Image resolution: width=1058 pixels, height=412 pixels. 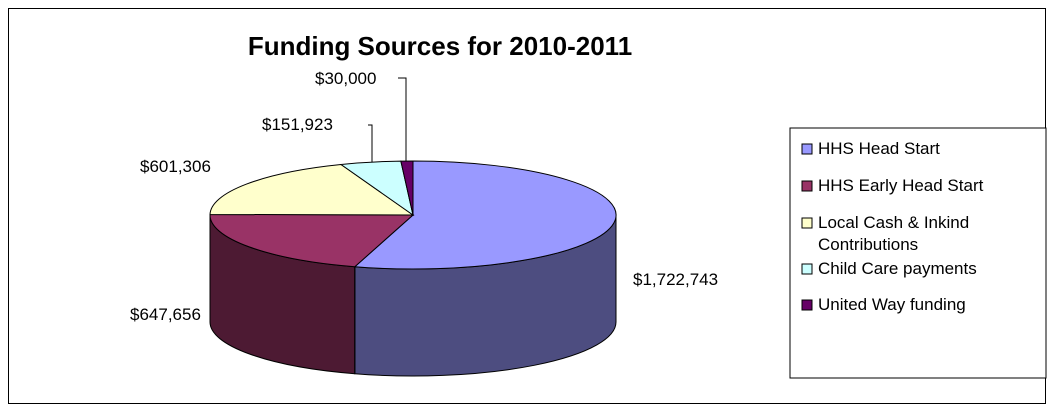 What do you see at coordinates (345, 78) in the screenshot?
I see `data-label-4: $30,000` at bounding box center [345, 78].